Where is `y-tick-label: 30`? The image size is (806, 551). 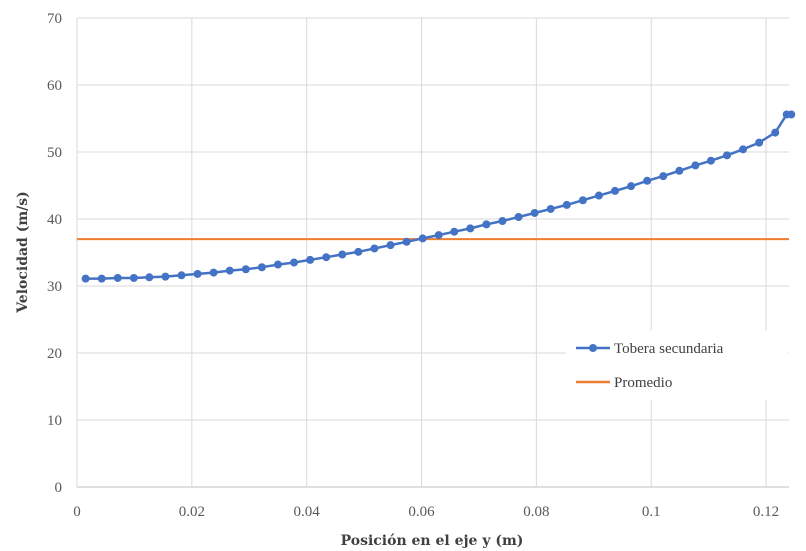 y-tick-label: 30 is located at coordinates (54, 287).